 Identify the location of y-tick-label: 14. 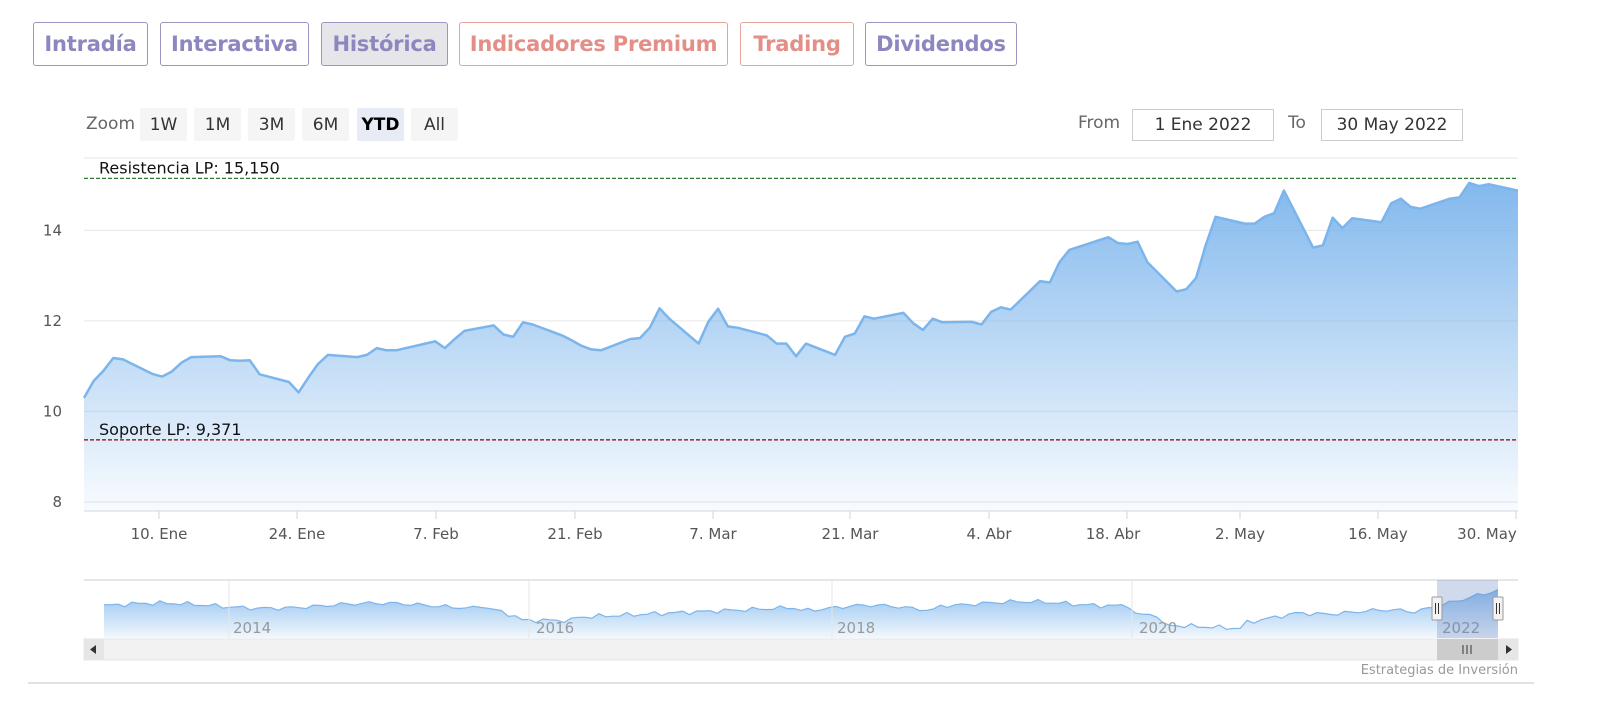
(52, 230).